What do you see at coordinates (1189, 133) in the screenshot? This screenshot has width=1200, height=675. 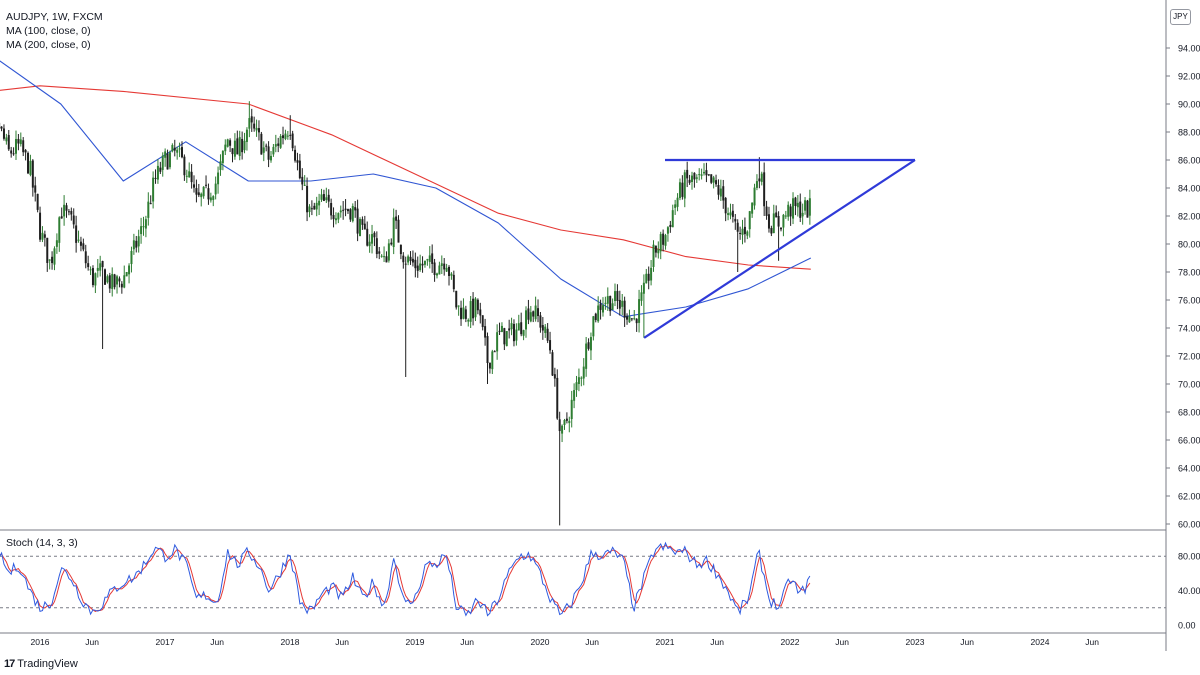 I see `price-axis-label: 88.000` at bounding box center [1189, 133].